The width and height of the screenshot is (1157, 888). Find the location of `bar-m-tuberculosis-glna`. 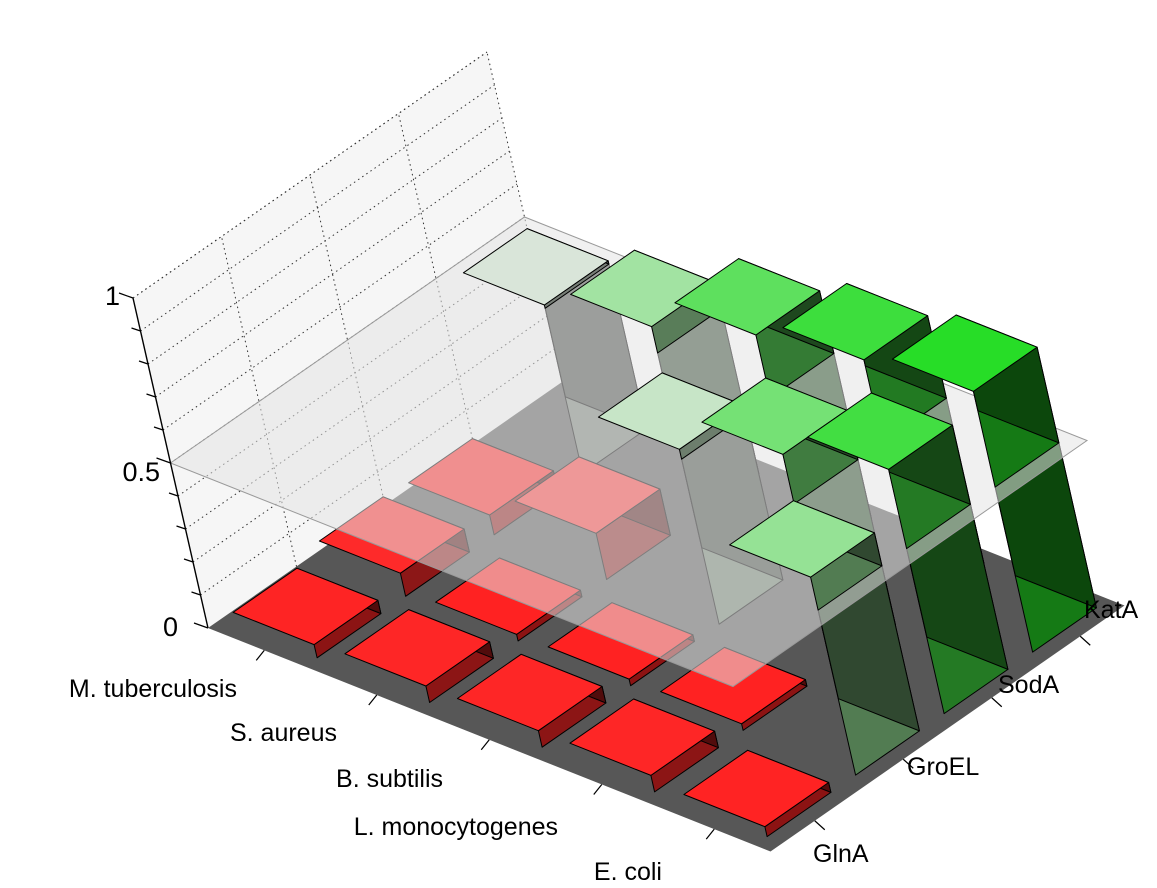

bar-m-tuberculosis-glna is located at coordinates (307, 613).